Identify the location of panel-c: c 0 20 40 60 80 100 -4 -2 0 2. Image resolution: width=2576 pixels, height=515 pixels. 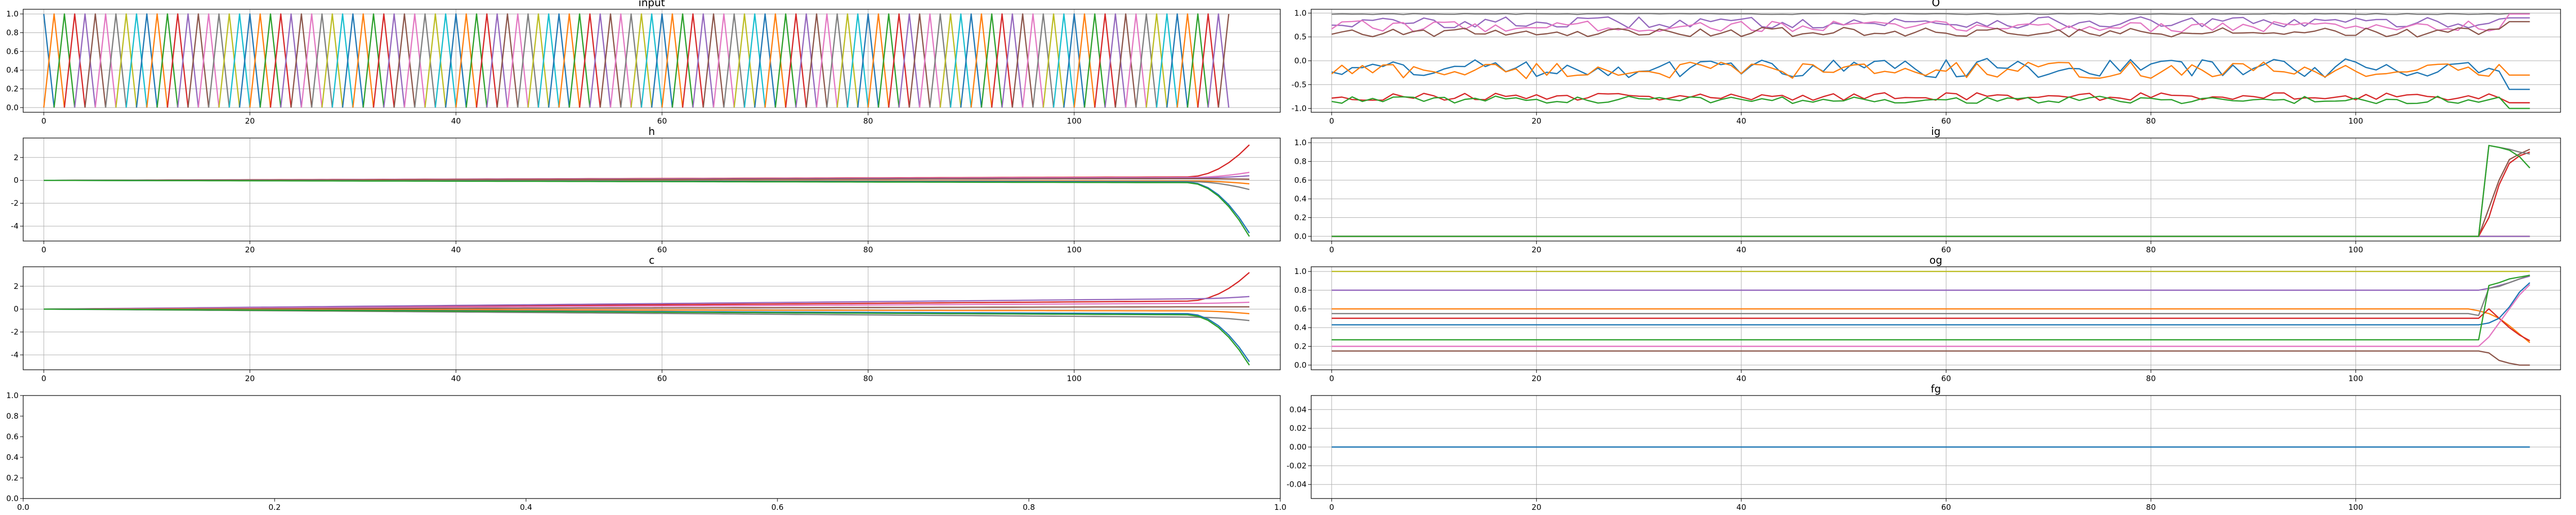
(646, 318).